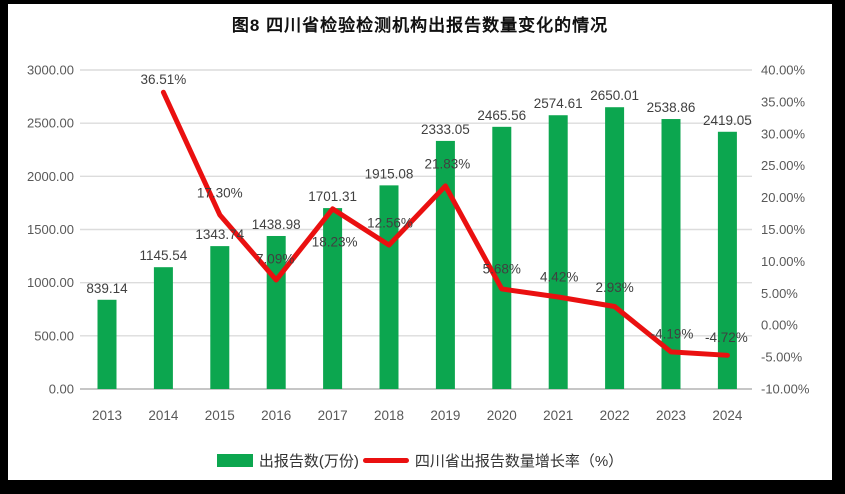 The width and height of the screenshot is (845, 494). I want to click on line-data-label: -4.72%, so click(726, 337).